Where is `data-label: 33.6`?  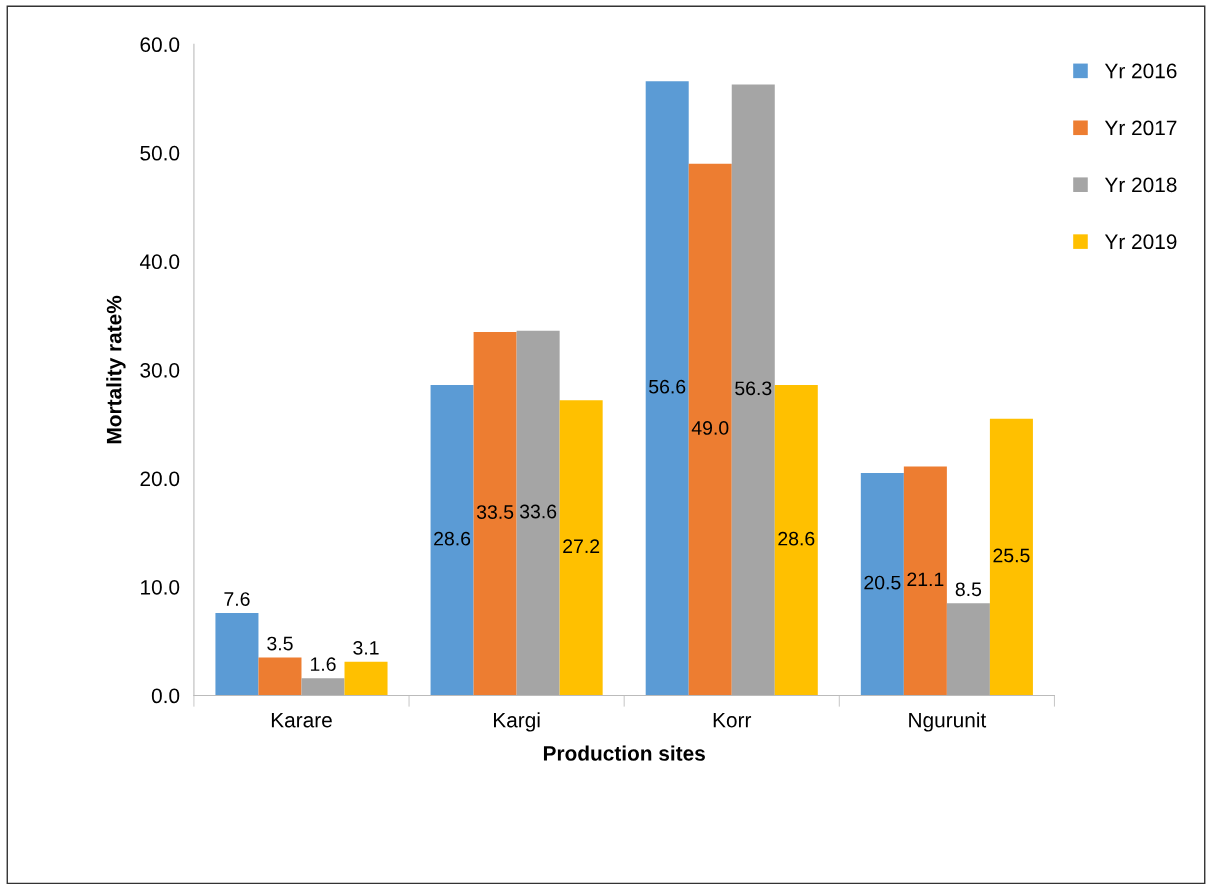
data-label: 33.6 is located at coordinates (538, 511).